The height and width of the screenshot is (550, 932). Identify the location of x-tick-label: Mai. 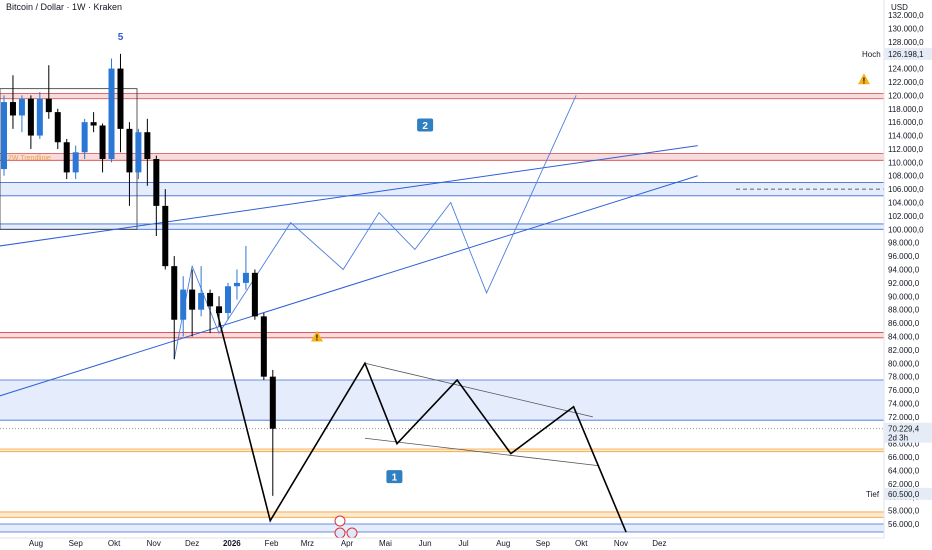
(385, 543).